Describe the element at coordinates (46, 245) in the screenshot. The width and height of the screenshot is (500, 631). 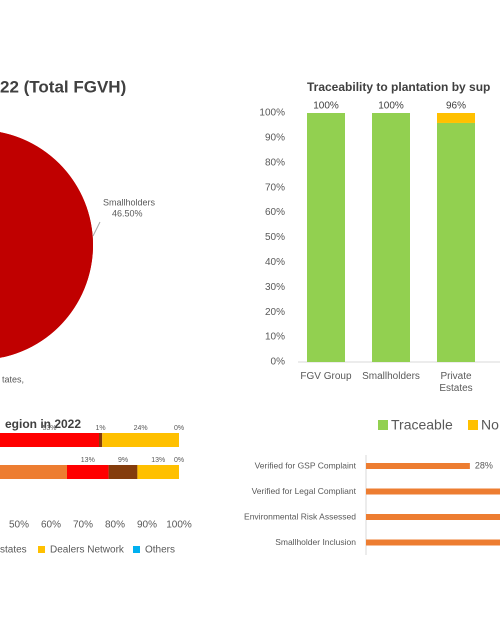
I see `pie-slice` at that location.